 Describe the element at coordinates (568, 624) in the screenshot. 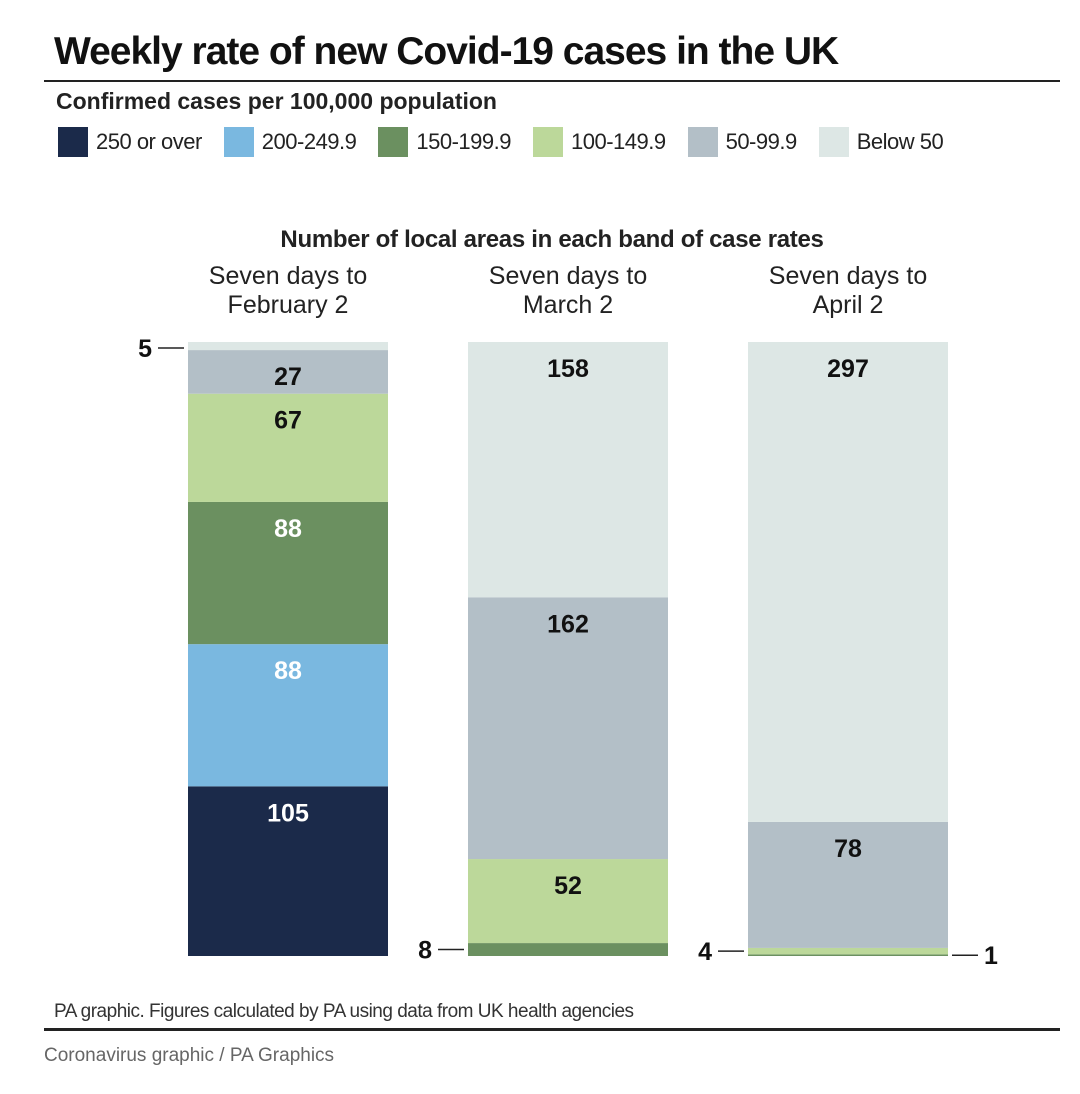

I see `data-label: 162` at that location.